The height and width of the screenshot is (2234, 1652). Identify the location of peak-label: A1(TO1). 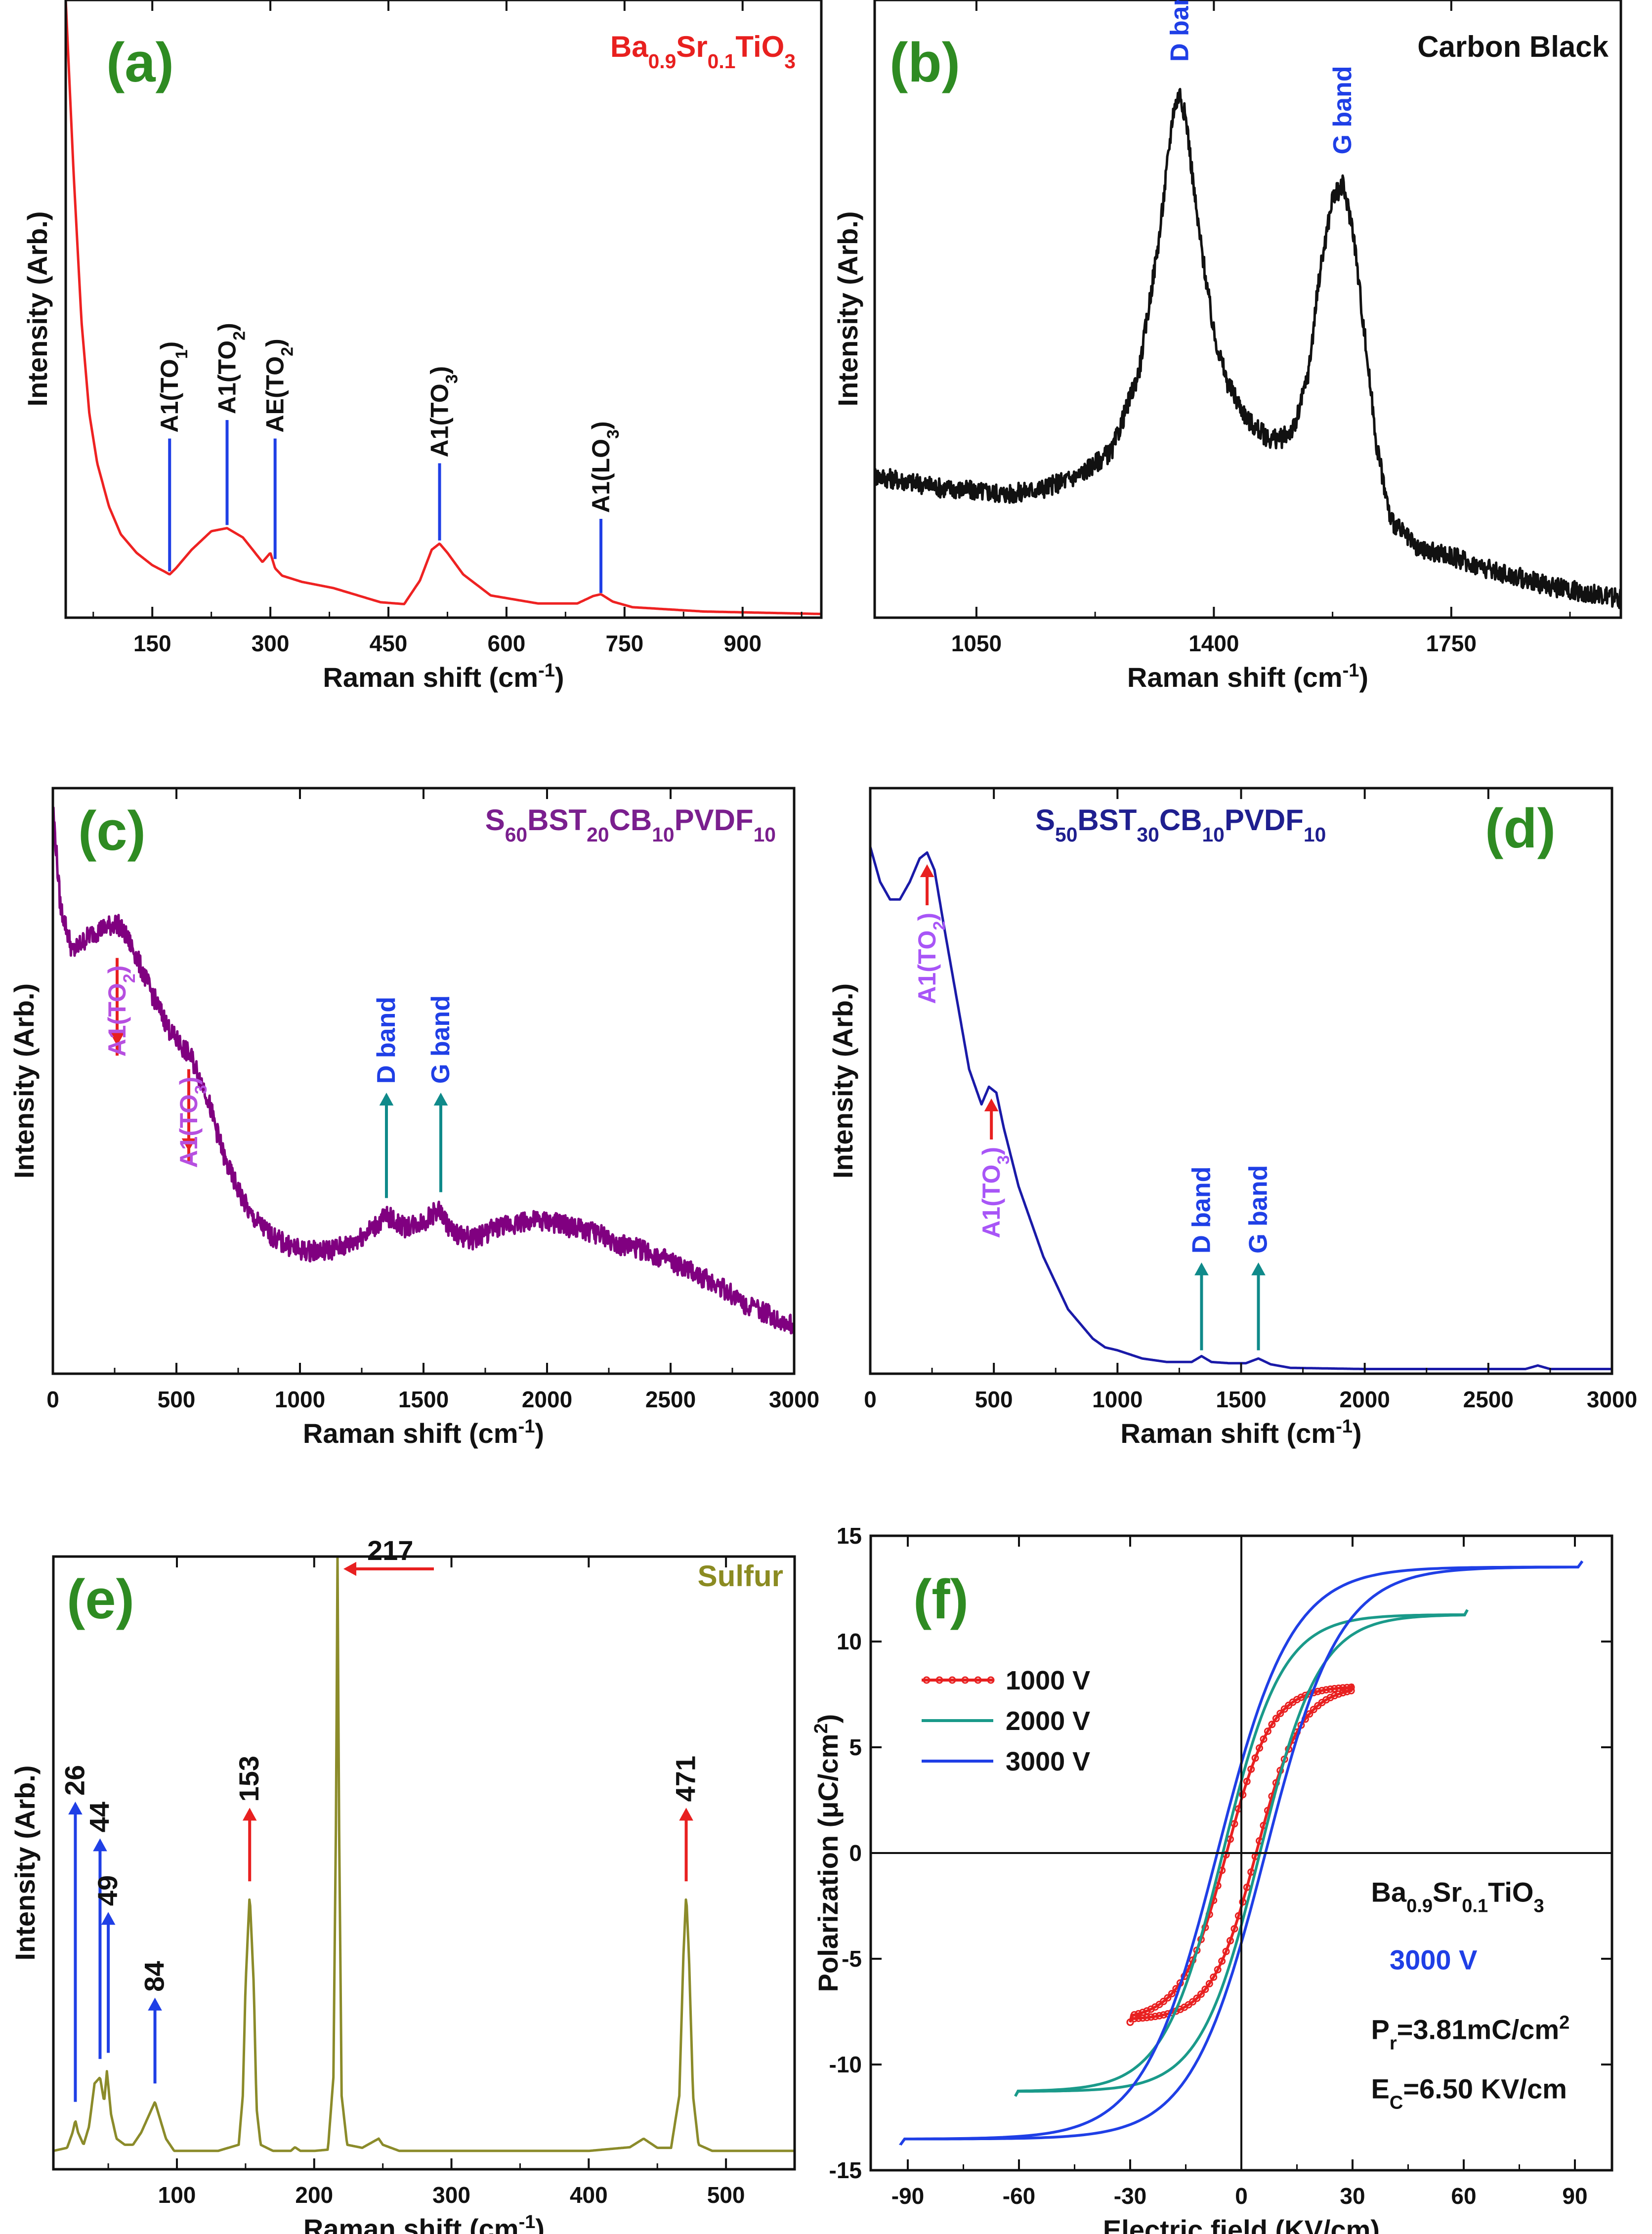
(173, 387).